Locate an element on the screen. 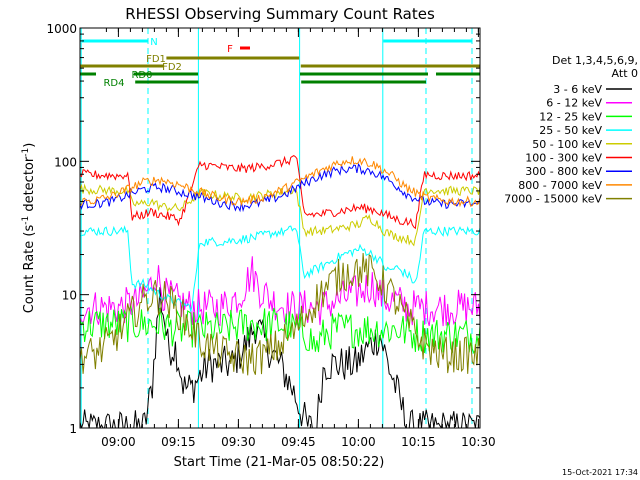 The image size is (640, 480). legend-header: Det 1,3,4,5,6,9, is located at coordinates (595, 60).